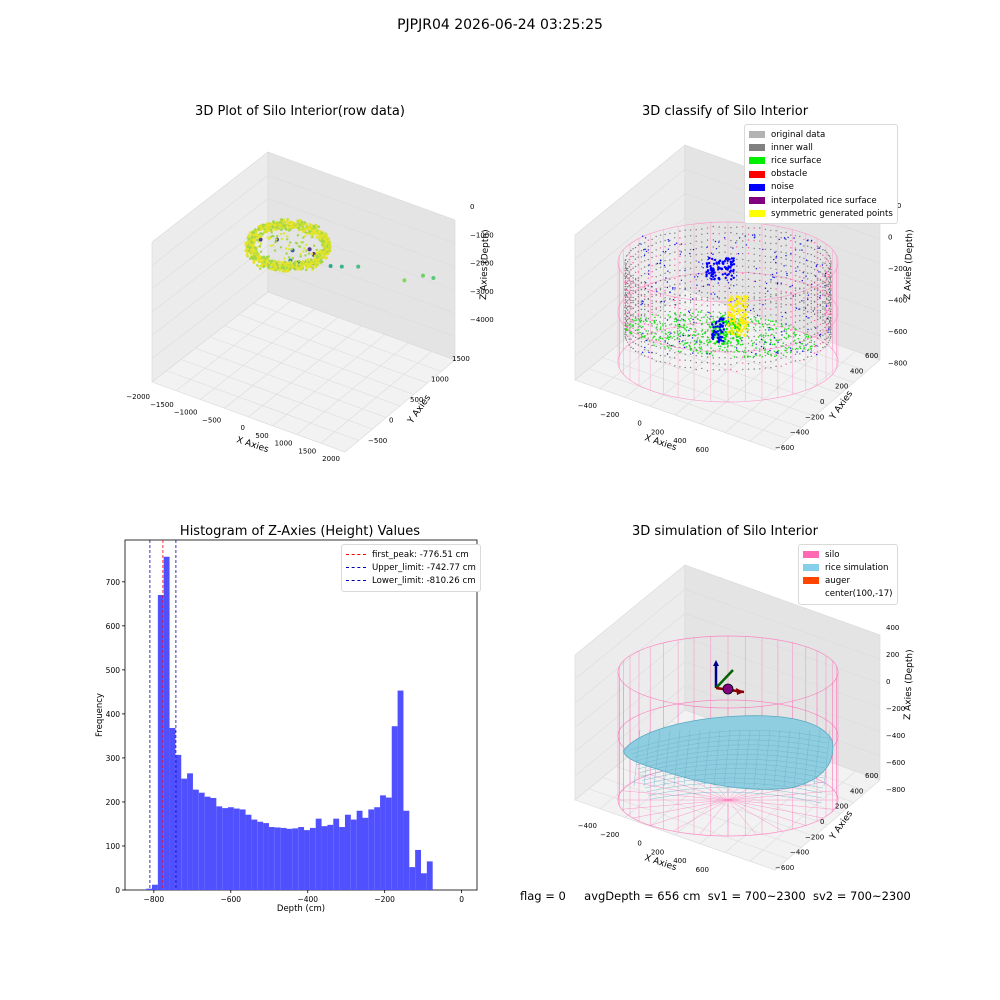 This screenshot has width=1000, height=1000. What do you see at coordinates (895, 790) in the screenshot?
I see `tick-label: −800` at bounding box center [895, 790].